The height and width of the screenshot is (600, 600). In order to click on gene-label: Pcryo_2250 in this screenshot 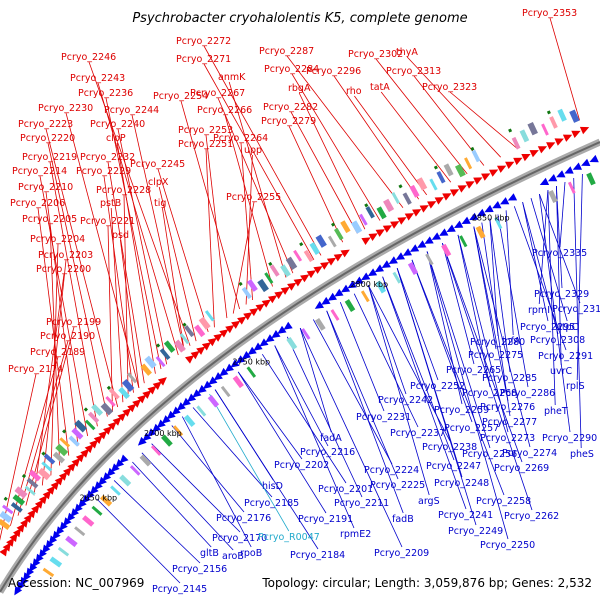, I will do `click(507, 545)`.